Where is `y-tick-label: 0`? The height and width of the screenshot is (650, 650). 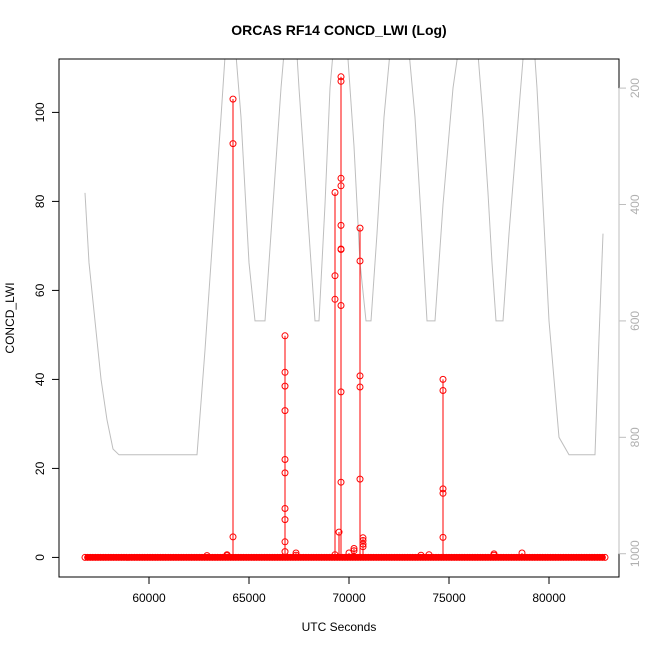 y-tick-label: 0 is located at coordinates (40, 557).